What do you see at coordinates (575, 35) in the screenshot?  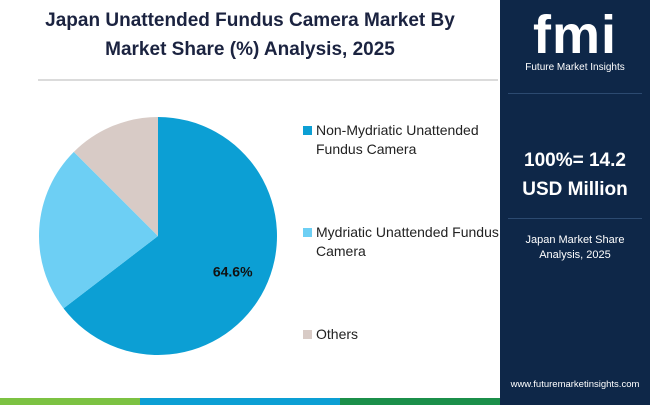 I see `logo: fmi` at bounding box center [575, 35].